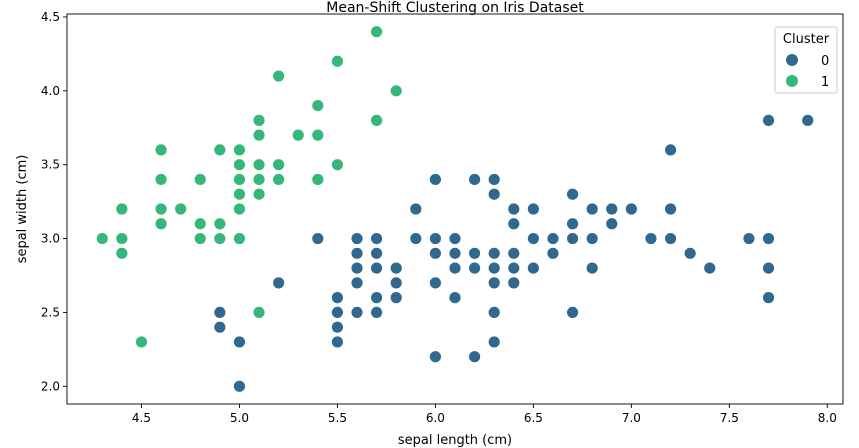  I want to click on chart-title: Mean-Shift Clustering on Iris Dataset, so click(455, 8).